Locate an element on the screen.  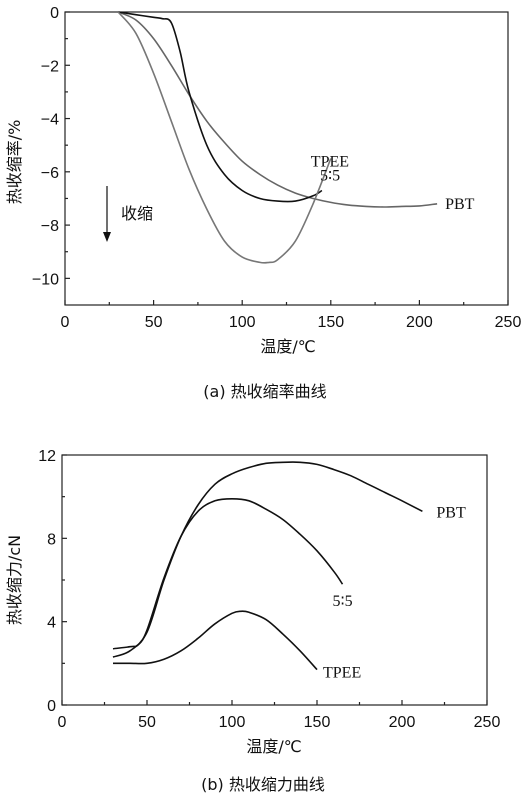
shrink-direction-annotation: 收缩 is located at coordinates (128, 214).